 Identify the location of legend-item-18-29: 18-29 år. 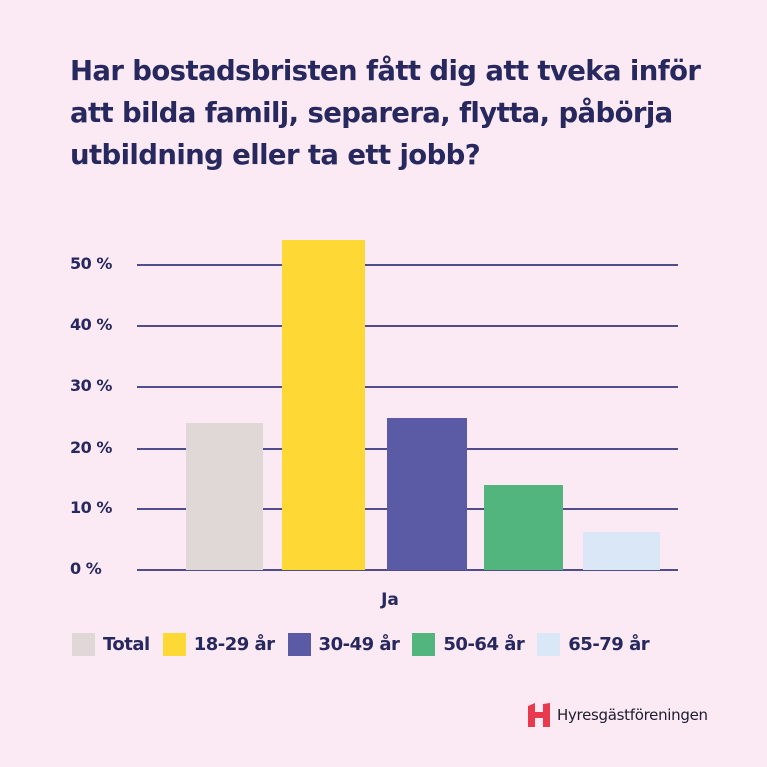
(218, 644).